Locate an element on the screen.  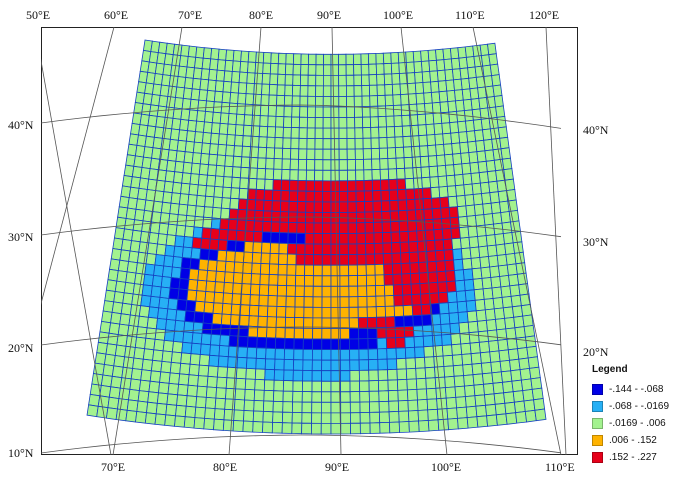
legend-item-class3: -.0169 - .006 is located at coordinates (638, 423).